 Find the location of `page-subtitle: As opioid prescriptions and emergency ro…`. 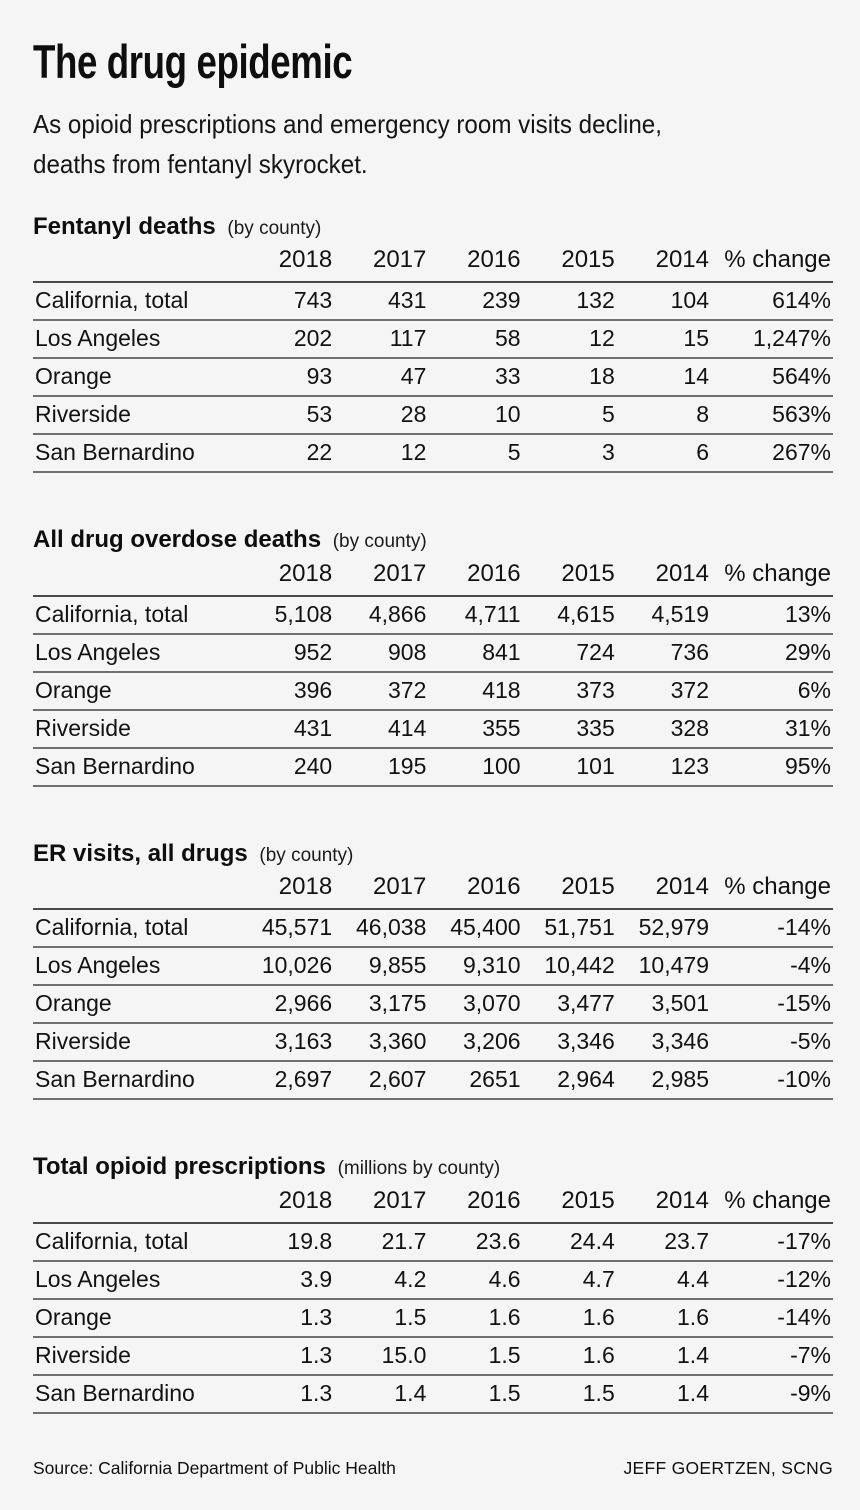

page-subtitle: As opioid prescriptions and emergency ro… is located at coordinates (347, 144).